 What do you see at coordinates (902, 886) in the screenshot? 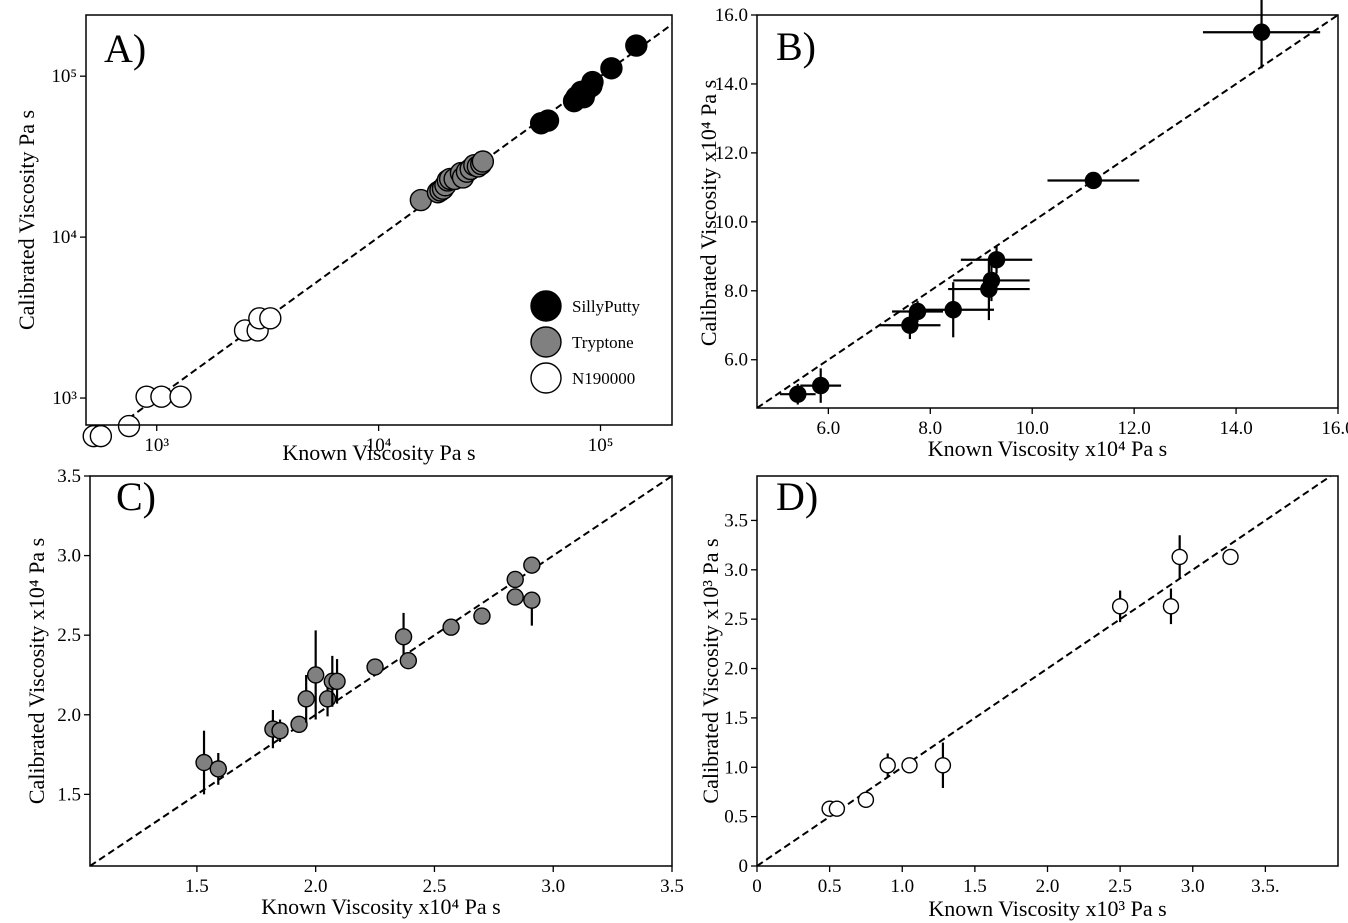
I see `x-tick-label: 1.0` at bounding box center [902, 886].